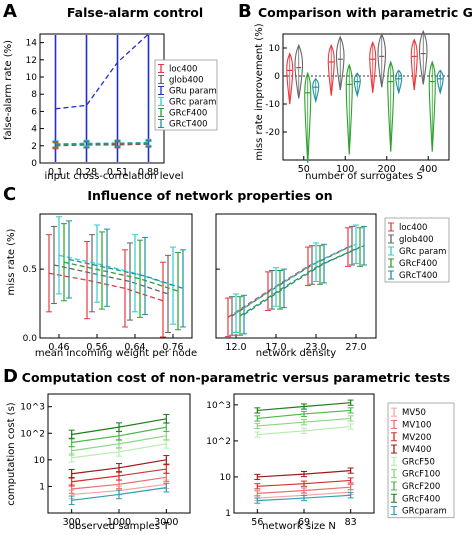 This screenshot has width=474, height=535. Describe the element at coordinates (414, 413) in the screenshot. I see `legend-entry: MV50` at that location.